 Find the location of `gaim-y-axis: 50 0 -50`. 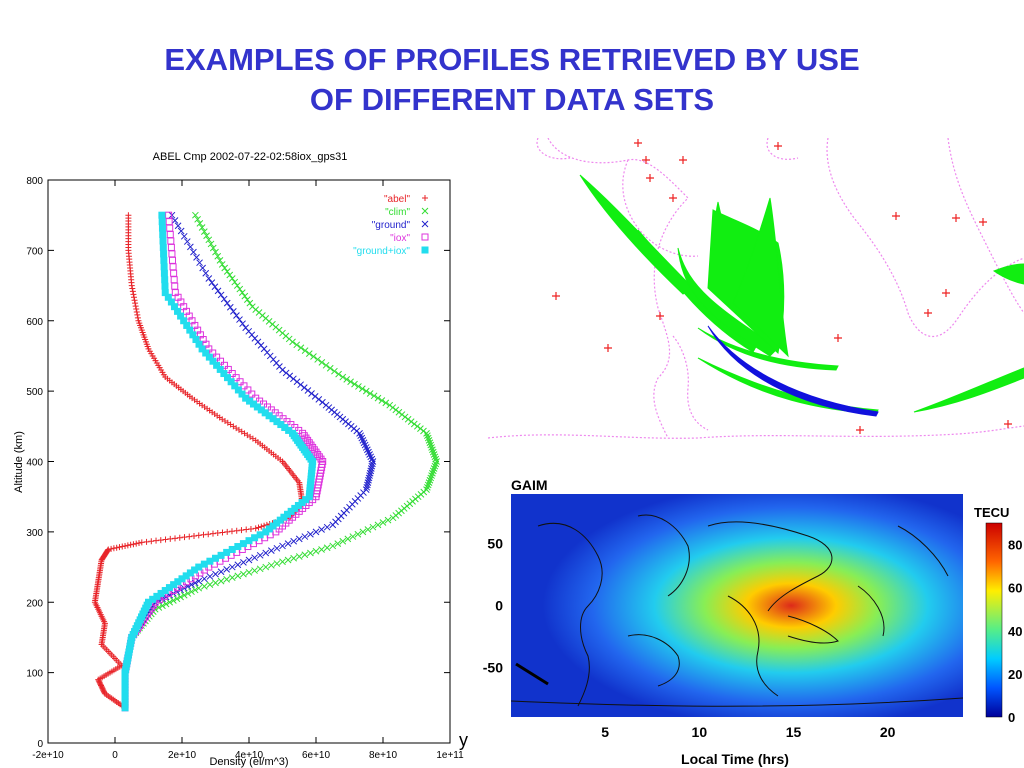

gaim-y-axis: 50 0 -50 is located at coordinates (493, 606).